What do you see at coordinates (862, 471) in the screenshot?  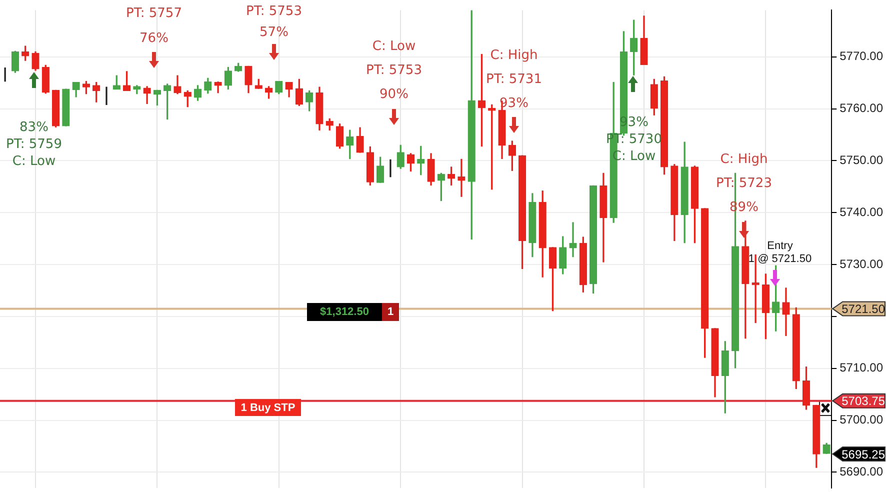 I see `y-tick-label: 5690.00` at bounding box center [862, 471].